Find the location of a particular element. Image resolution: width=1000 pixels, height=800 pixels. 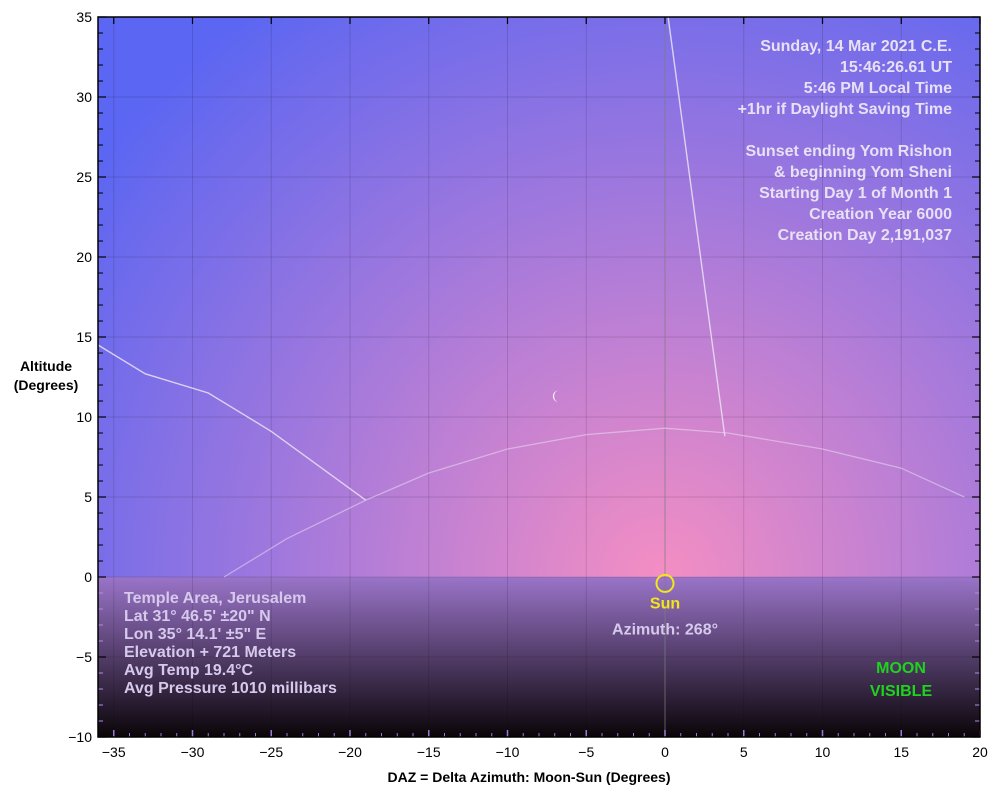

y-tick-label: 30 is located at coordinates (84, 97).